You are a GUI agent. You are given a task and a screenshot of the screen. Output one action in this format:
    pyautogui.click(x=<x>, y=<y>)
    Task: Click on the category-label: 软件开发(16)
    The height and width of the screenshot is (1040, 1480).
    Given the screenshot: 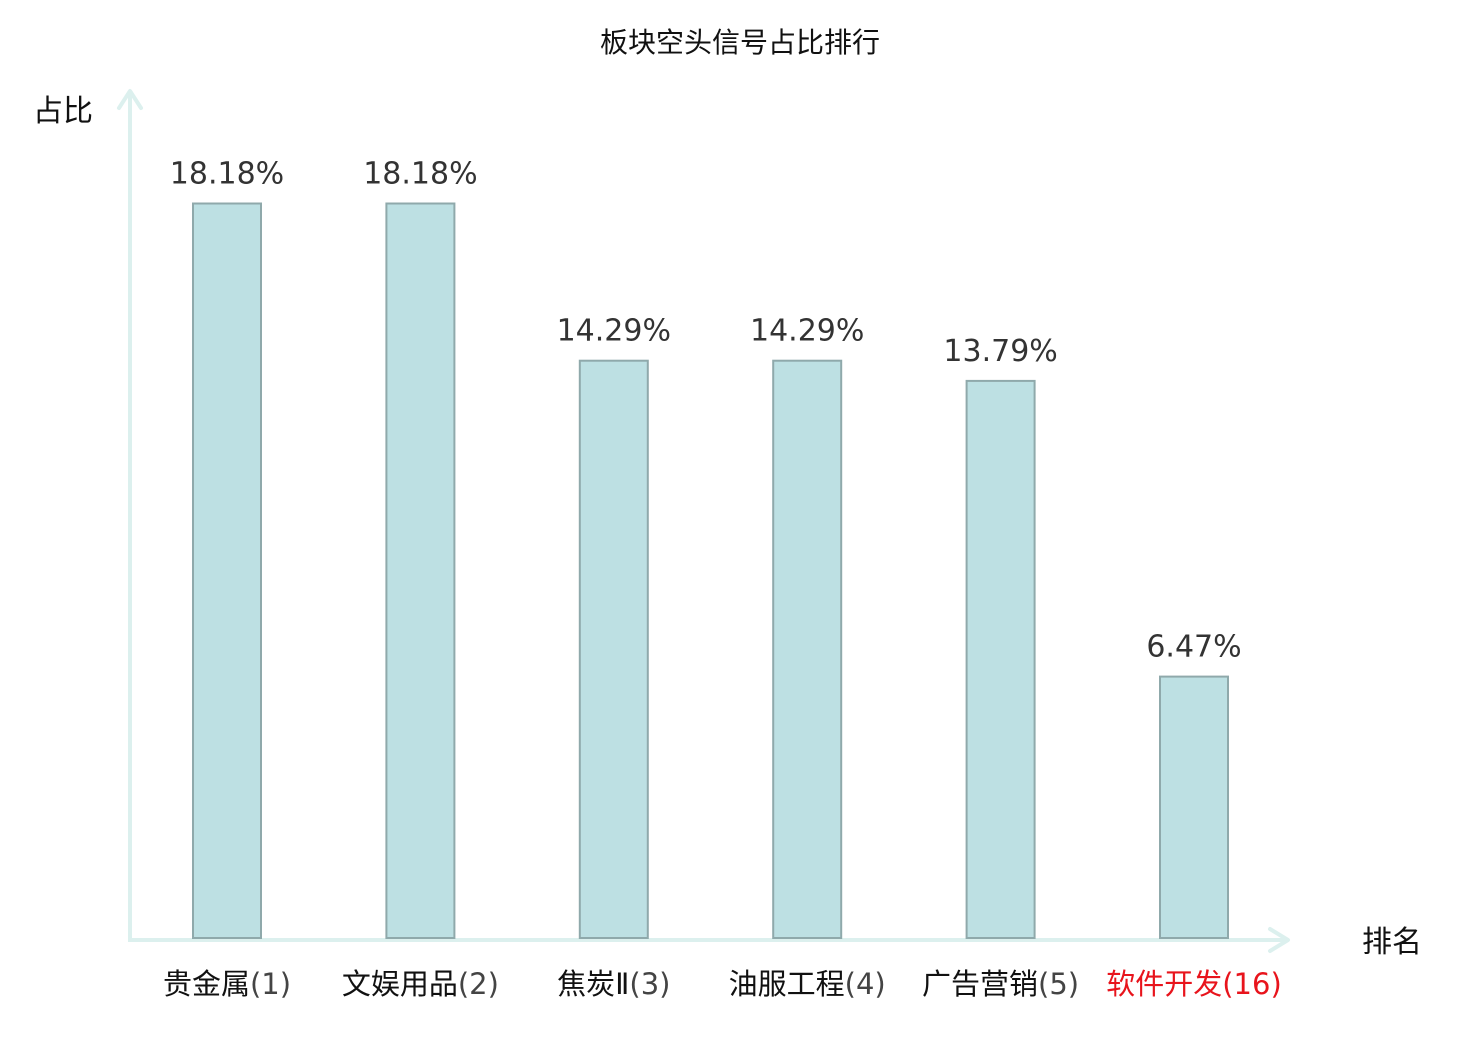 What is the action you would take?
    pyautogui.click(x=1194, y=984)
    